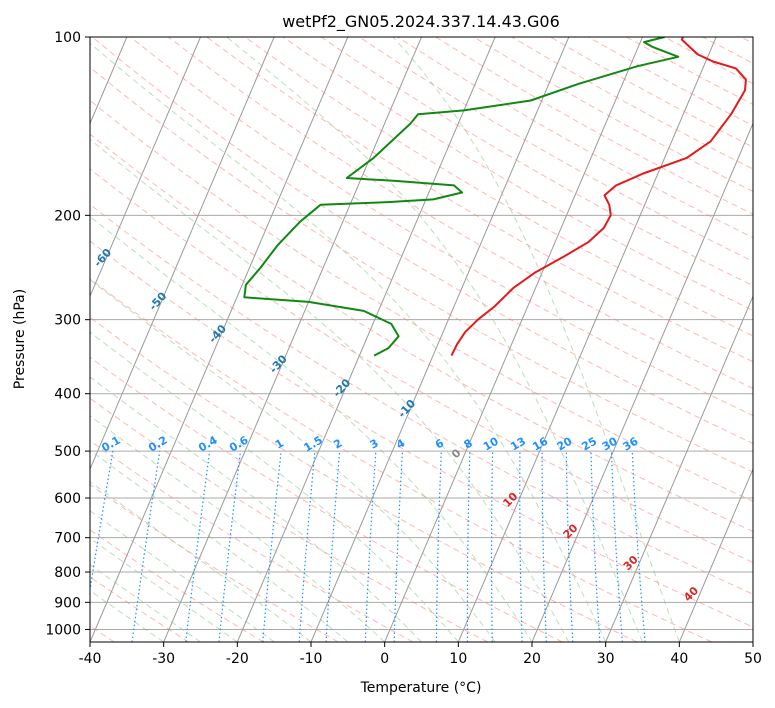 The image size is (775, 708). Describe the element at coordinates (67, 452) in the screenshot. I see `y-tick-label: 500` at that location.